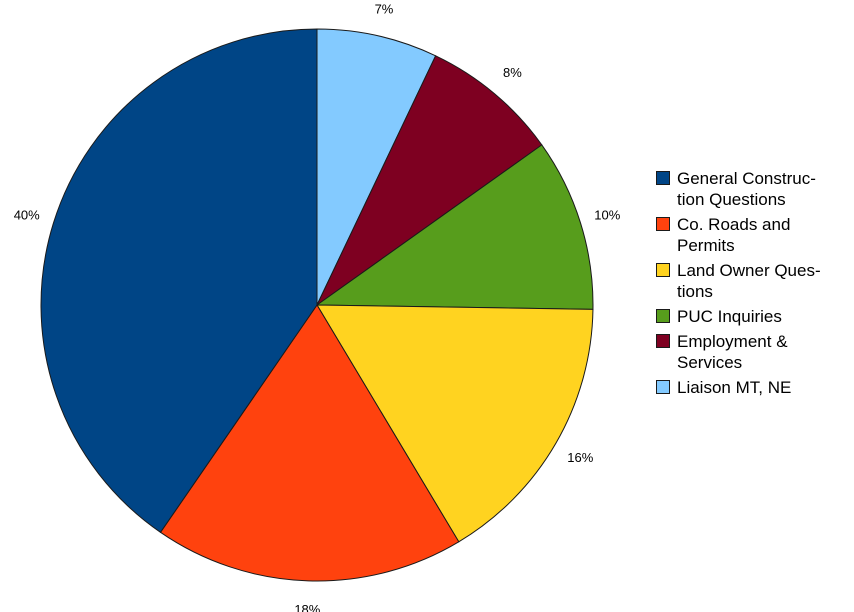 This screenshot has height=612, width=854. I want to click on pie-slice-employment-services, so click(429, 181).